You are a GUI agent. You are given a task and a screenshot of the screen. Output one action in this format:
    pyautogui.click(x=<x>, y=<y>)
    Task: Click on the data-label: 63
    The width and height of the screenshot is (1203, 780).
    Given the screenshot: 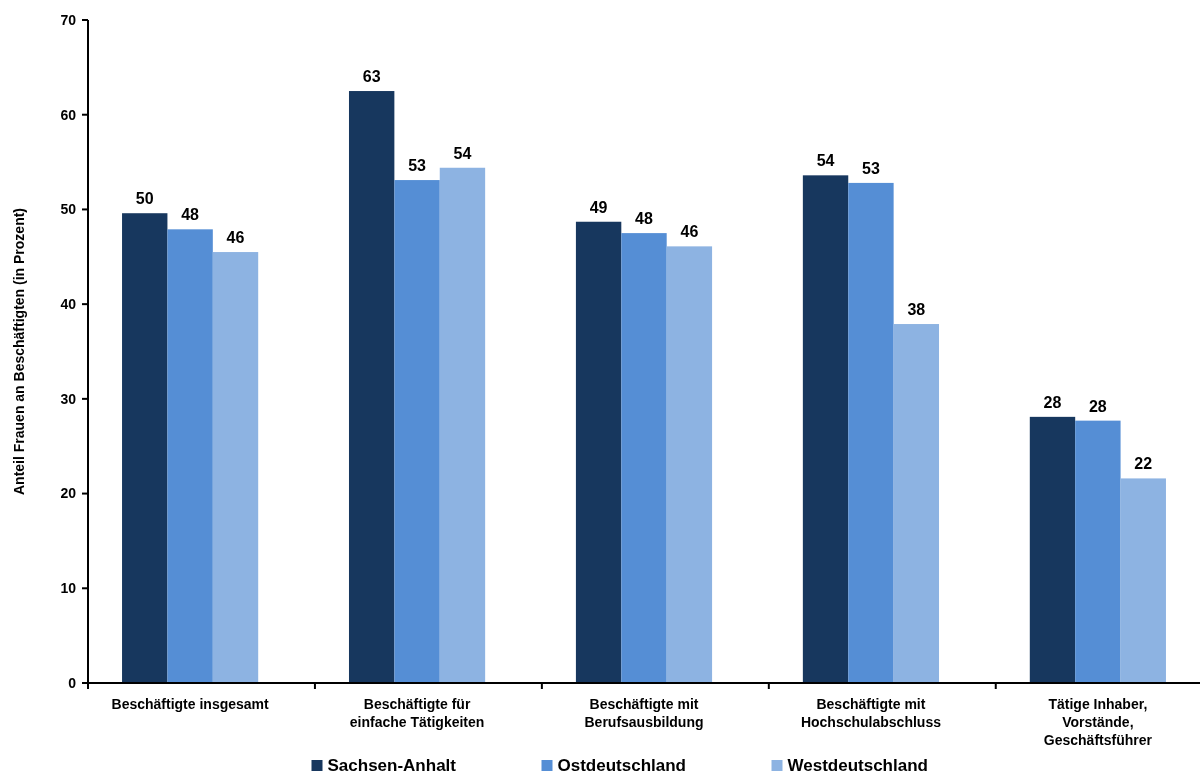 What is the action you would take?
    pyautogui.click(x=371, y=77)
    